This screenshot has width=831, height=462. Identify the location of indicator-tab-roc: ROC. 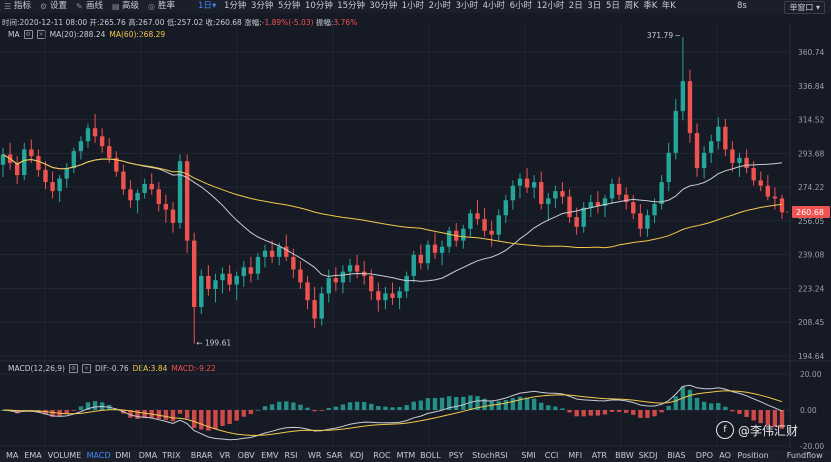
(382, 455).